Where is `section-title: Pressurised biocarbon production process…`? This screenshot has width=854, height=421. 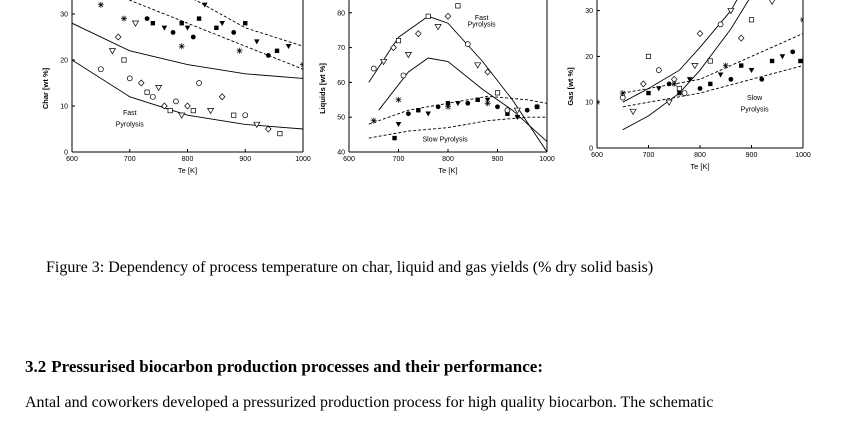 section-title: Pressurised biocarbon production process… is located at coordinates (297, 366).